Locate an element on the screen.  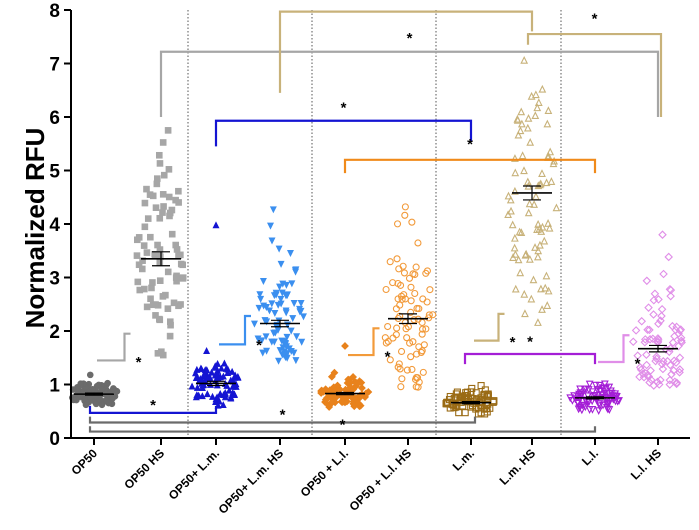
y-tick-label: 4 is located at coordinates (54, 225).